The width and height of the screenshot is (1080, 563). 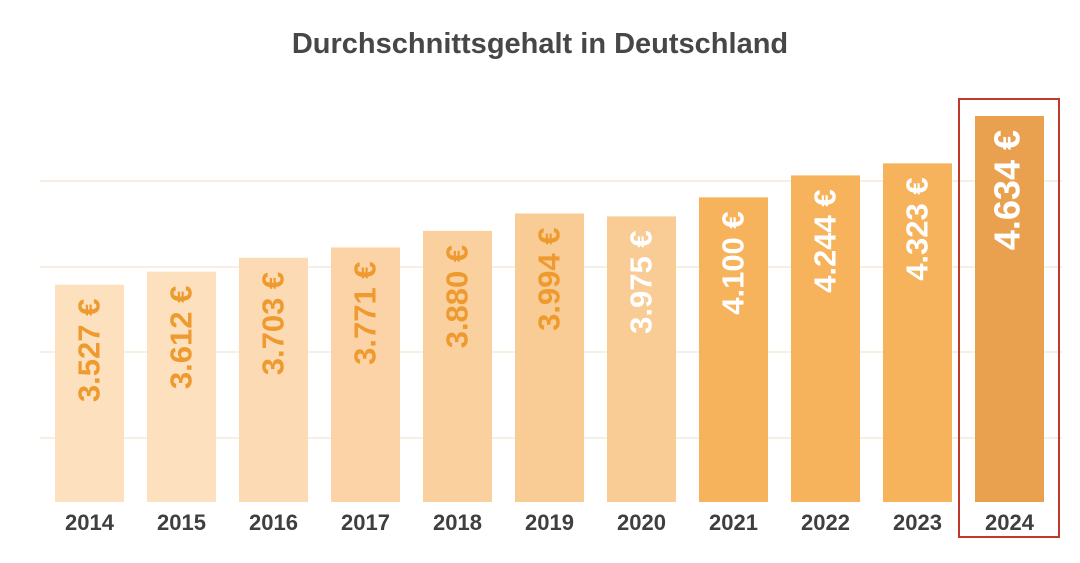 I want to click on bar-2015, so click(x=181, y=386).